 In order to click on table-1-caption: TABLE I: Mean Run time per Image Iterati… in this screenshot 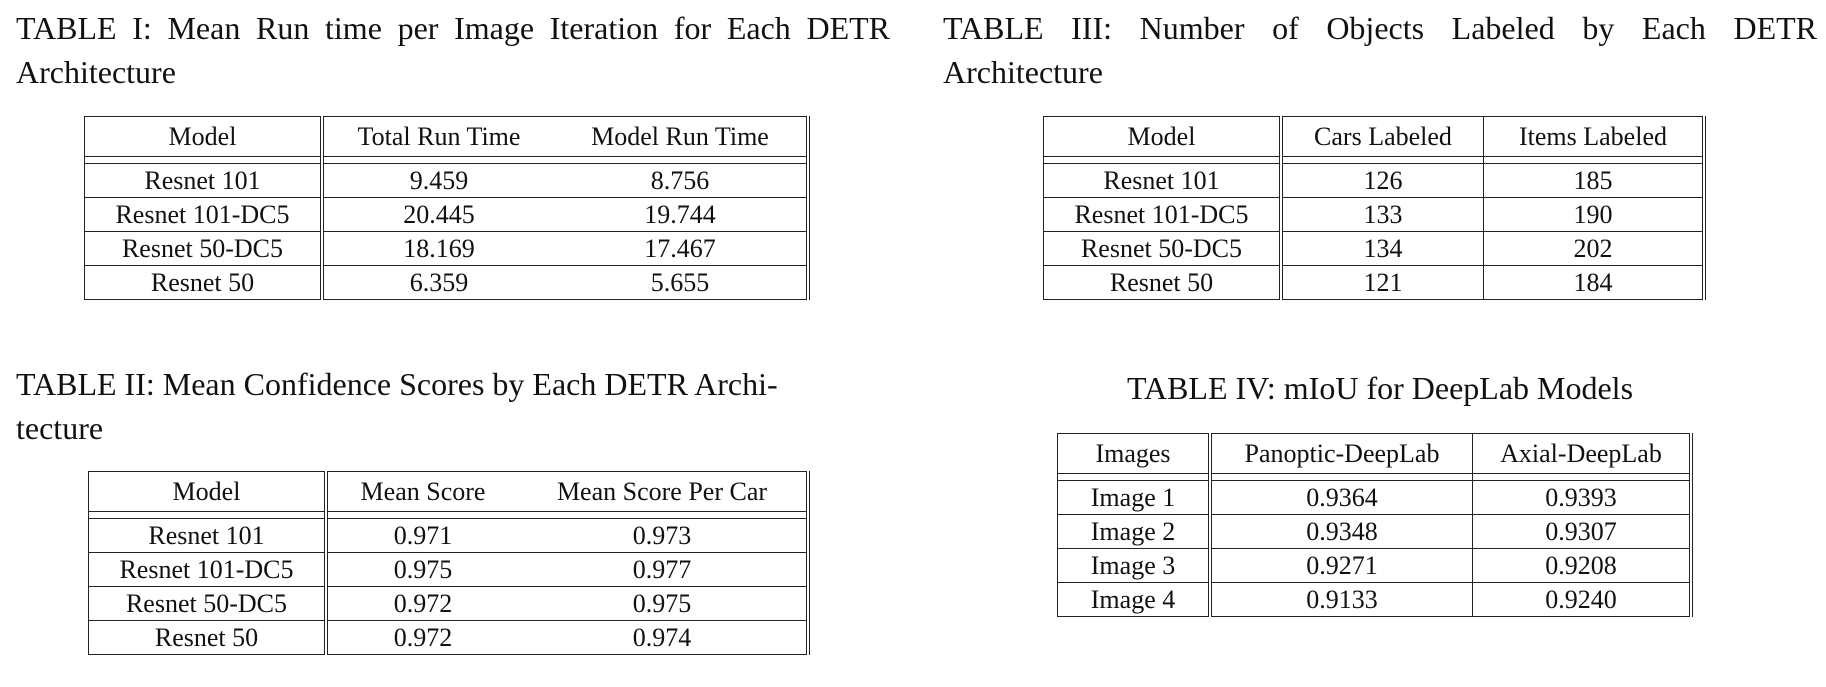, I will do `click(453, 50)`.